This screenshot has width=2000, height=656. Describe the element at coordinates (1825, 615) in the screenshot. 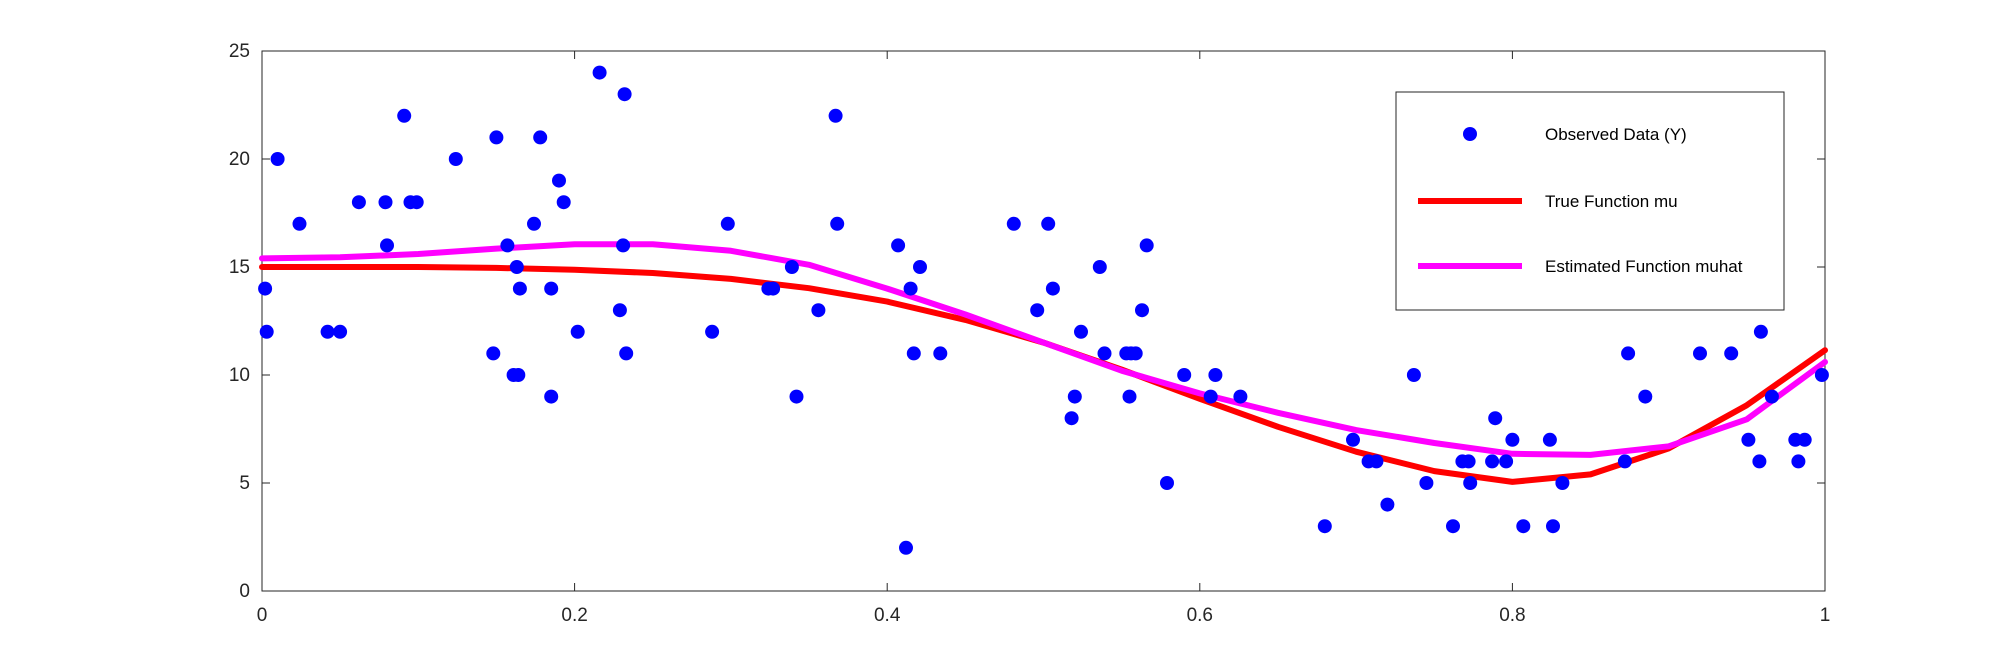

I see `x-tick-label: 1` at that location.